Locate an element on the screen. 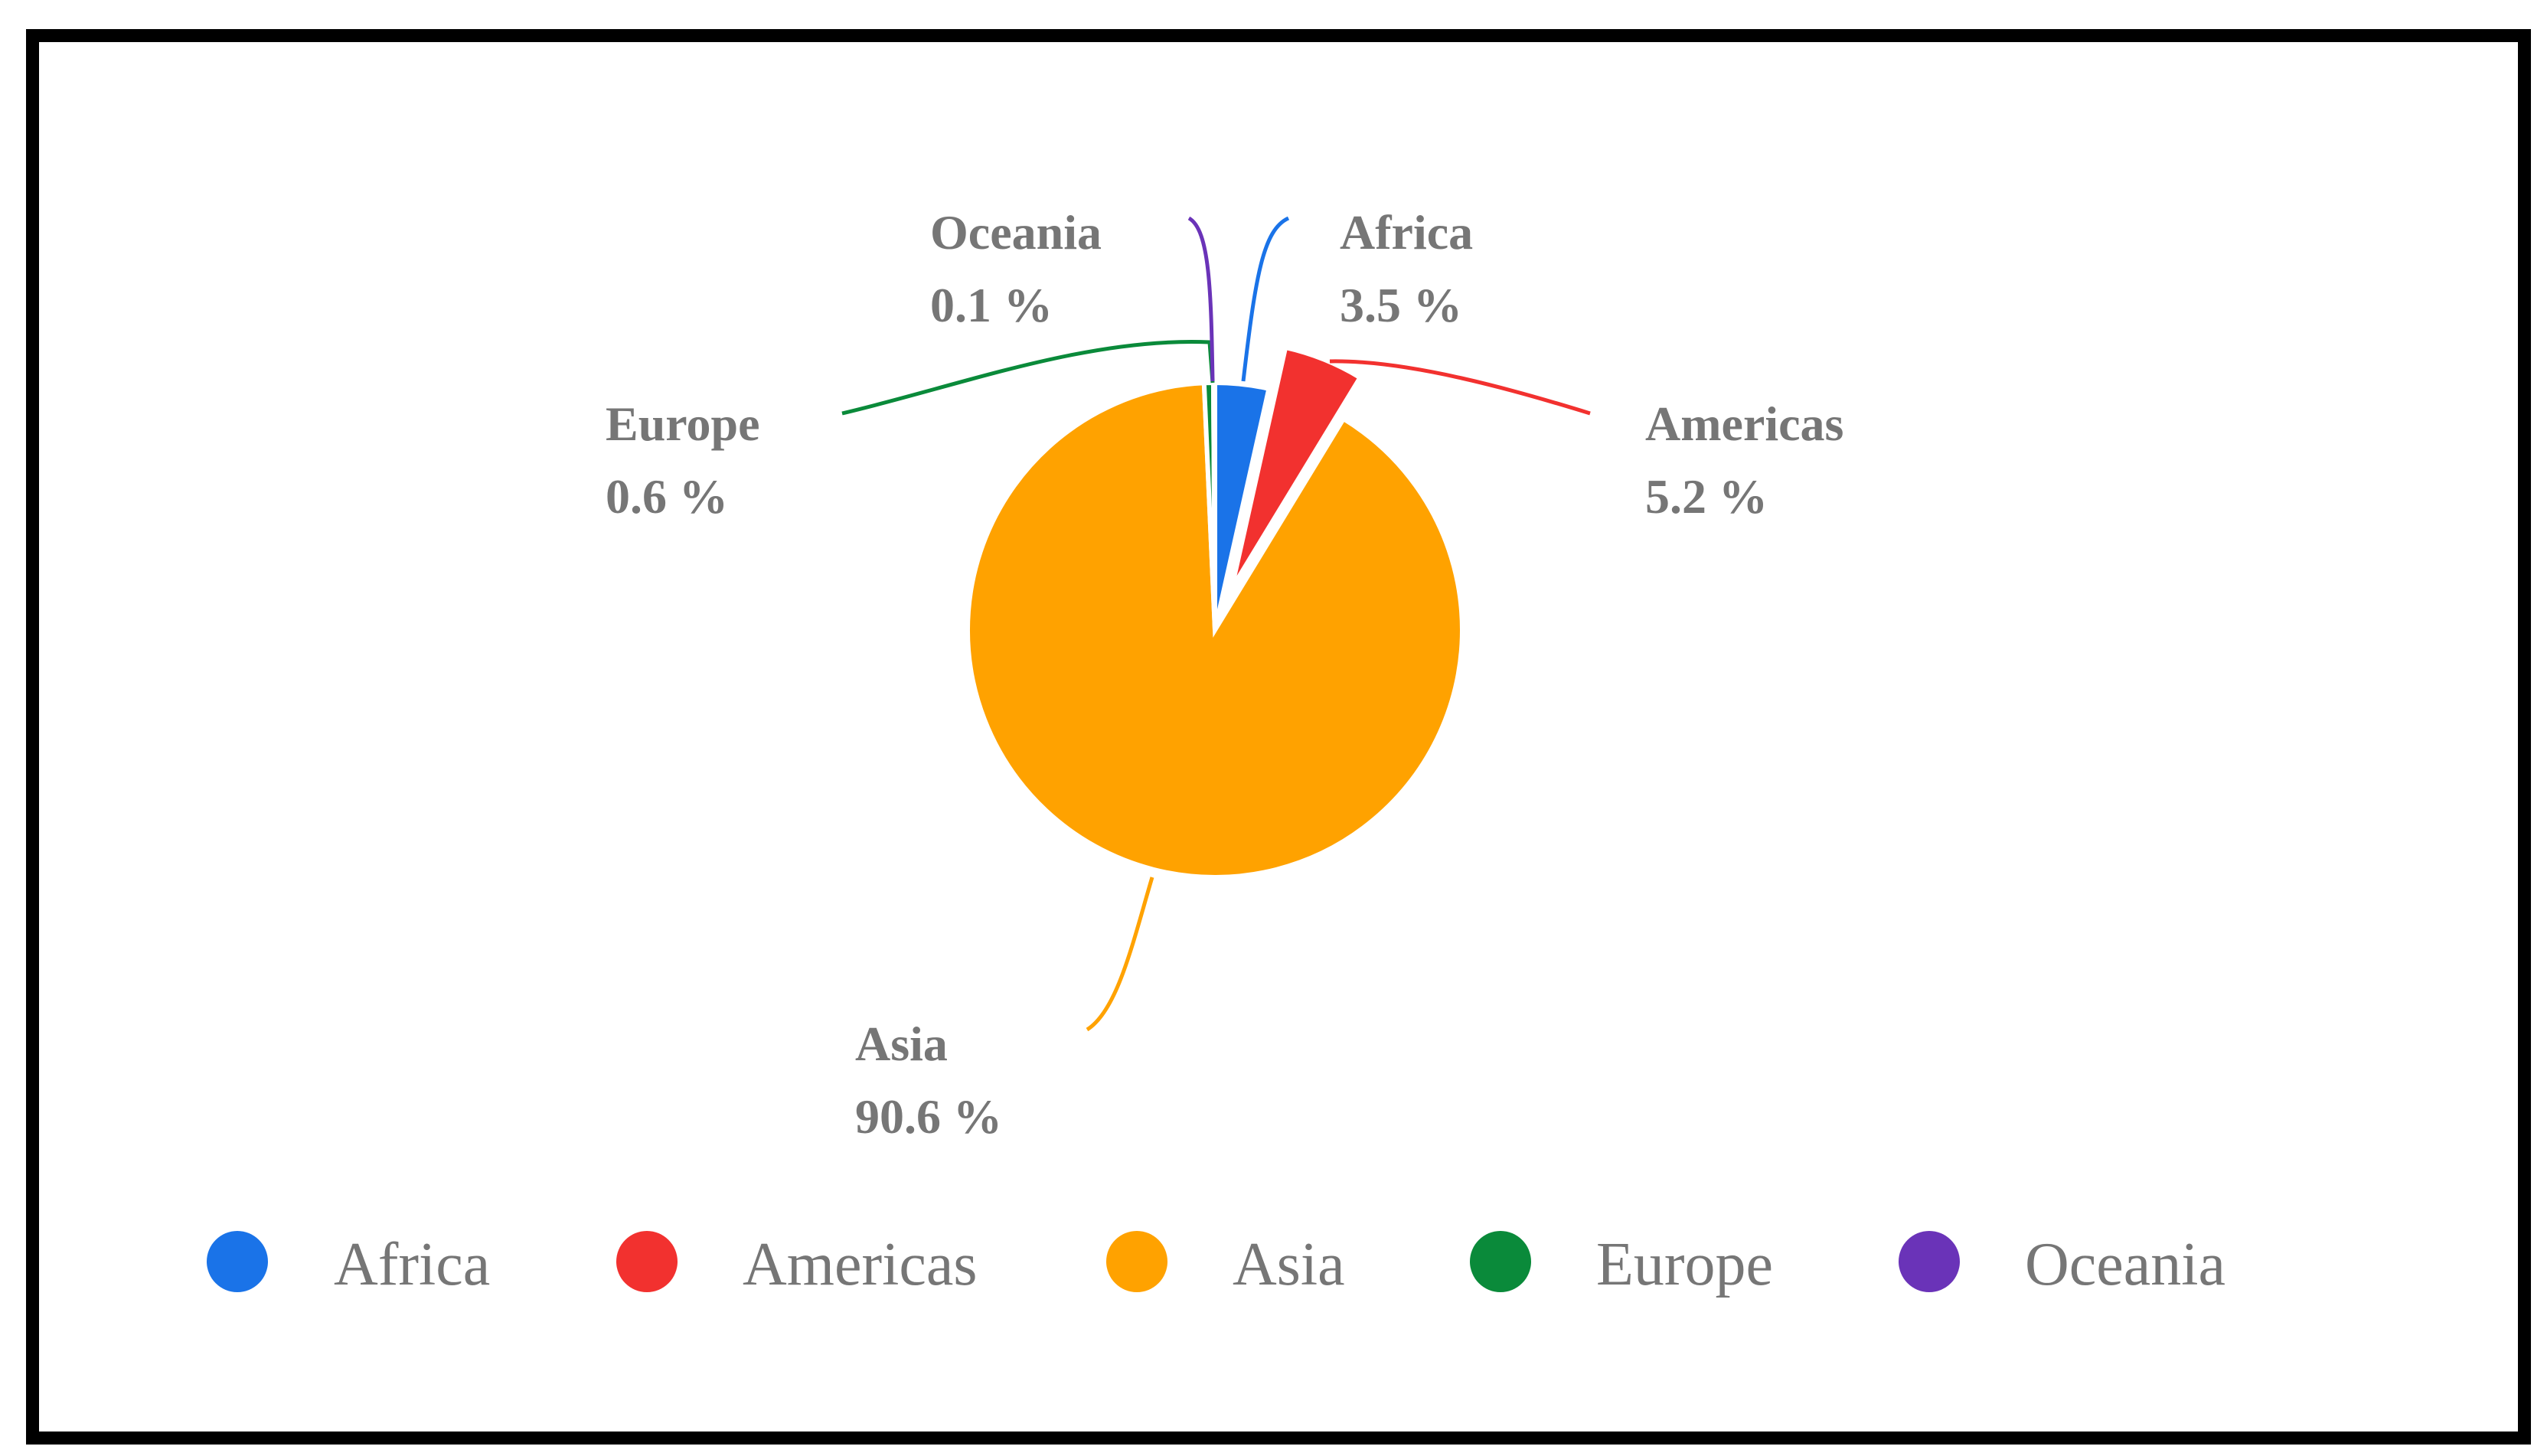 Image resolution: width=2534 pixels, height=1456 pixels. legend-marker-africa is located at coordinates (237, 1261).